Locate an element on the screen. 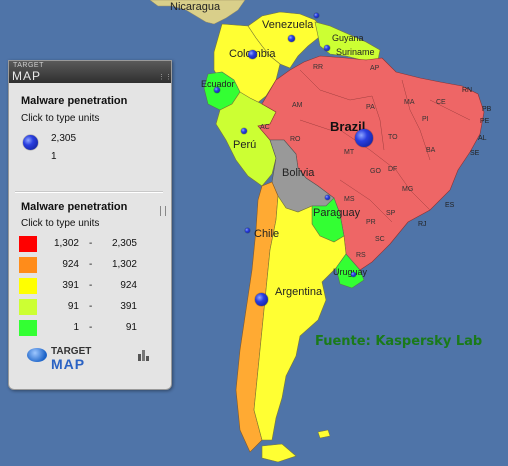 This screenshot has height=466, width=508. state-label: PB is located at coordinates (487, 109).